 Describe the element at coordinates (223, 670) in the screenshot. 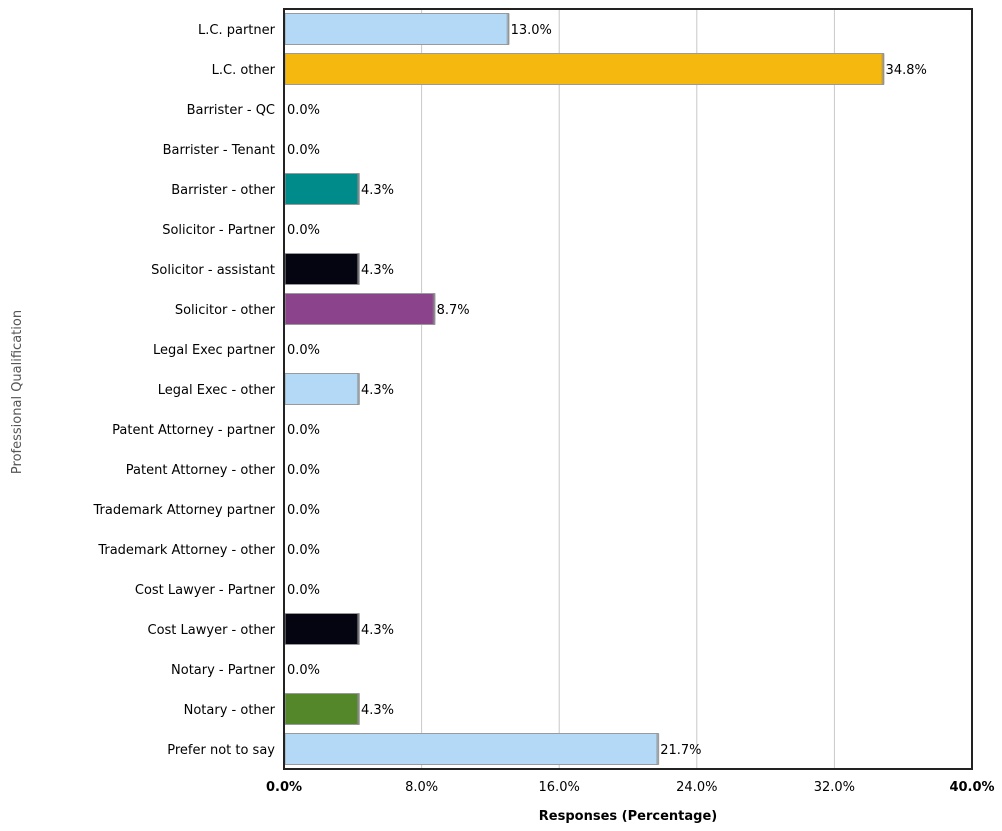

I see `category-label: Notary - Partner` at that location.